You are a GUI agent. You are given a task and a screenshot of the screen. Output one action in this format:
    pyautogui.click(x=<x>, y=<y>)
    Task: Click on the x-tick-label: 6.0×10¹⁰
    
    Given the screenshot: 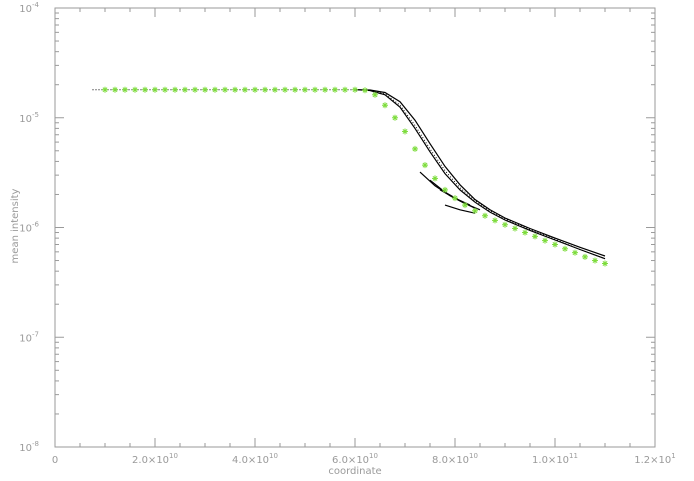 What is the action you would take?
    pyautogui.click(x=355, y=459)
    